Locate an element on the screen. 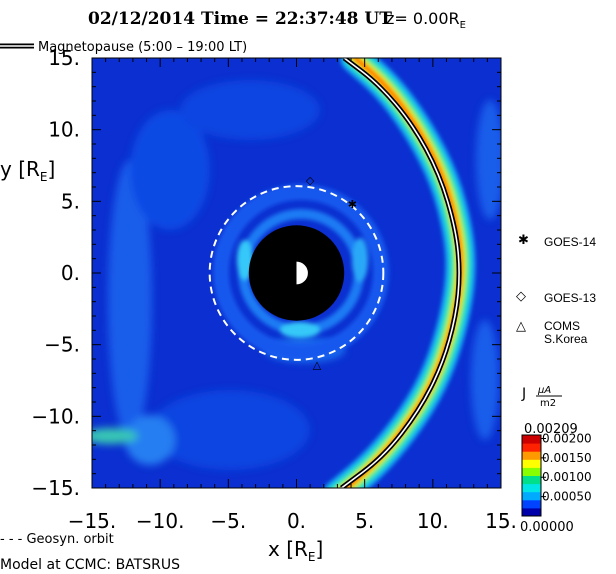 The width and height of the screenshot is (616, 574). y-tick-label: 10. is located at coordinates (64, 130).